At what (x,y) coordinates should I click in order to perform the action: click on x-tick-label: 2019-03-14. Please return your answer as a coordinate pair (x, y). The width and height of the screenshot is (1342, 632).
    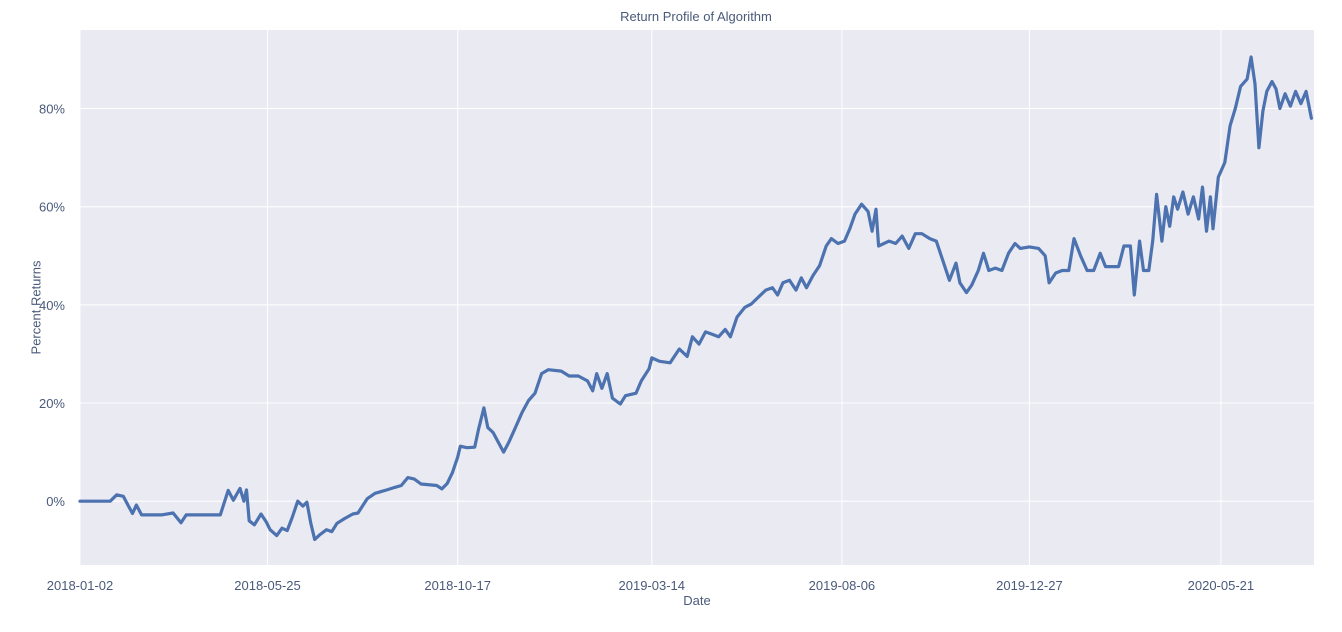
    Looking at the image, I should click on (652, 585).